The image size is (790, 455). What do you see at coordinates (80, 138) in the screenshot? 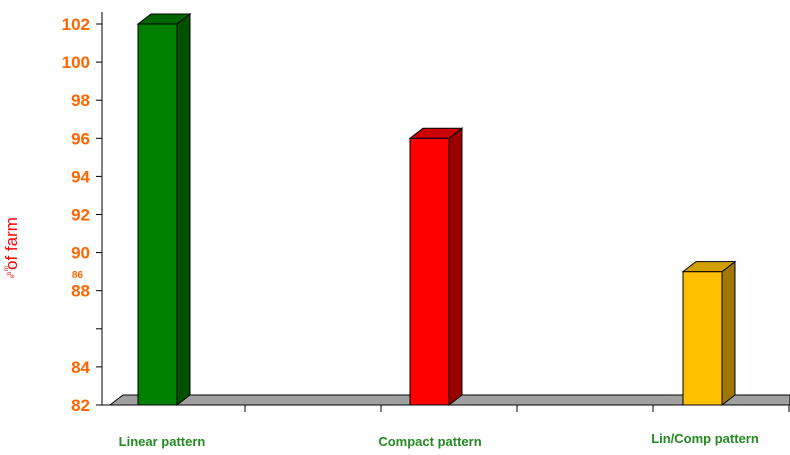
I see `y-tick-label: 96` at bounding box center [80, 138].